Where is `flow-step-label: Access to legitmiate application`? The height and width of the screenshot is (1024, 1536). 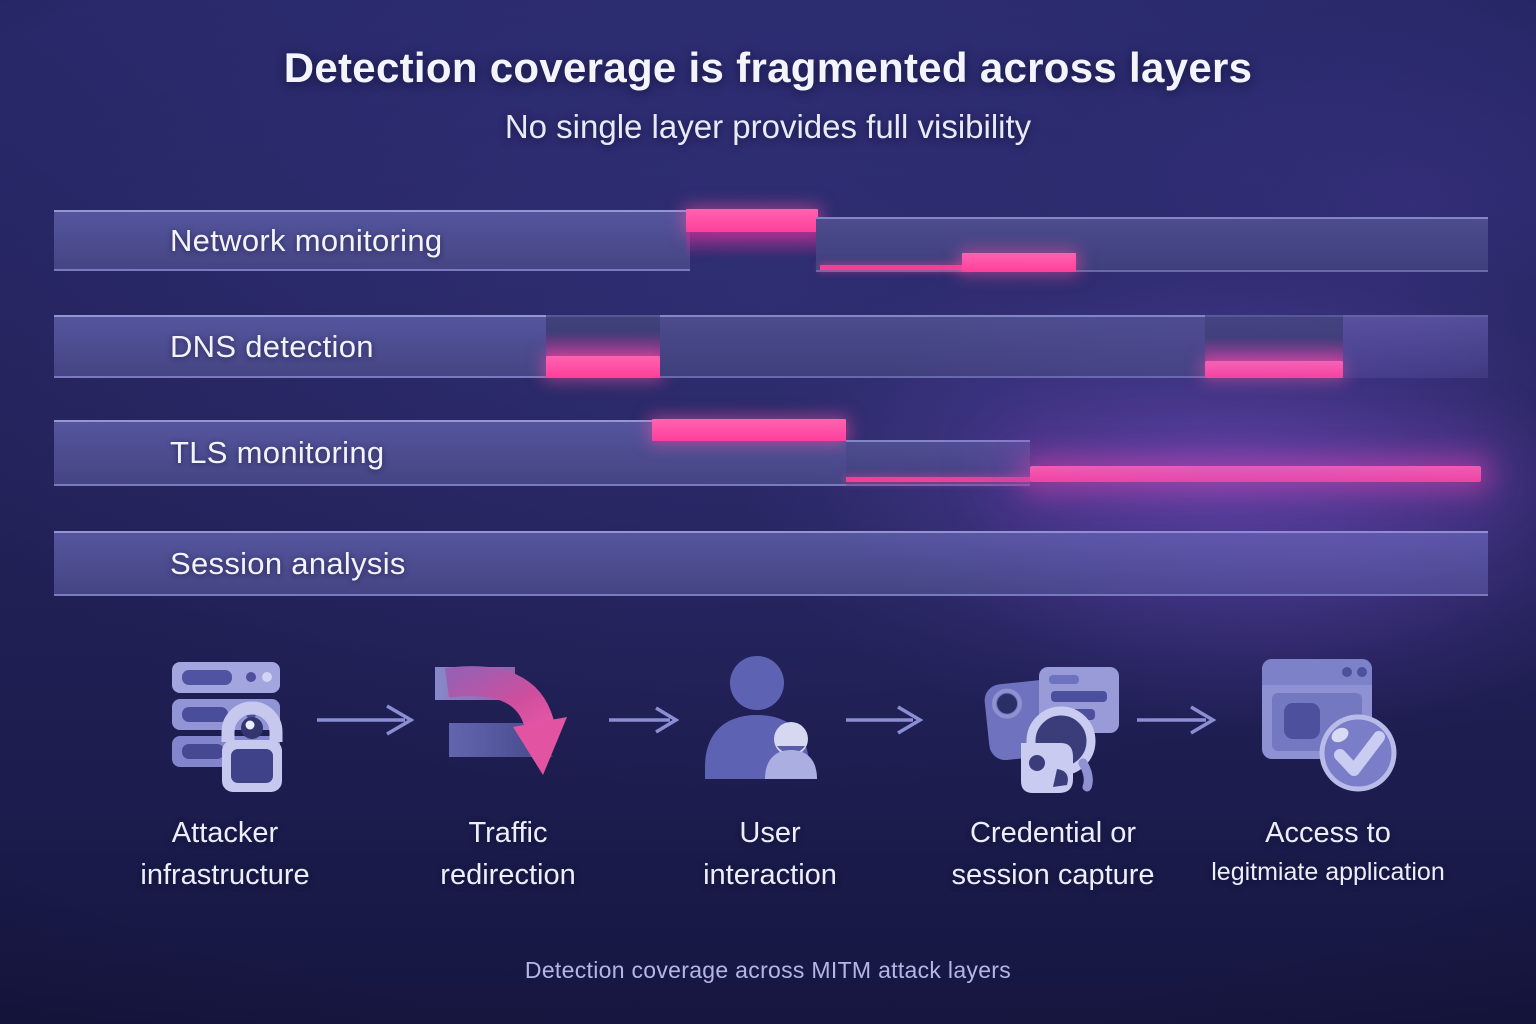
flow-step-label: Access to legitmiate application is located at coordinates (1328, 852).